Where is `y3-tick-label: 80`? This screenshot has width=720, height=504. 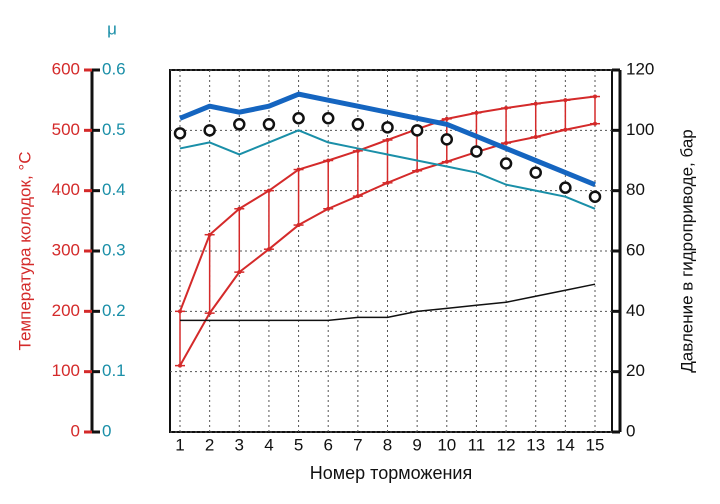
y3-tick-label: 80 is located at coordinates (635, 189).